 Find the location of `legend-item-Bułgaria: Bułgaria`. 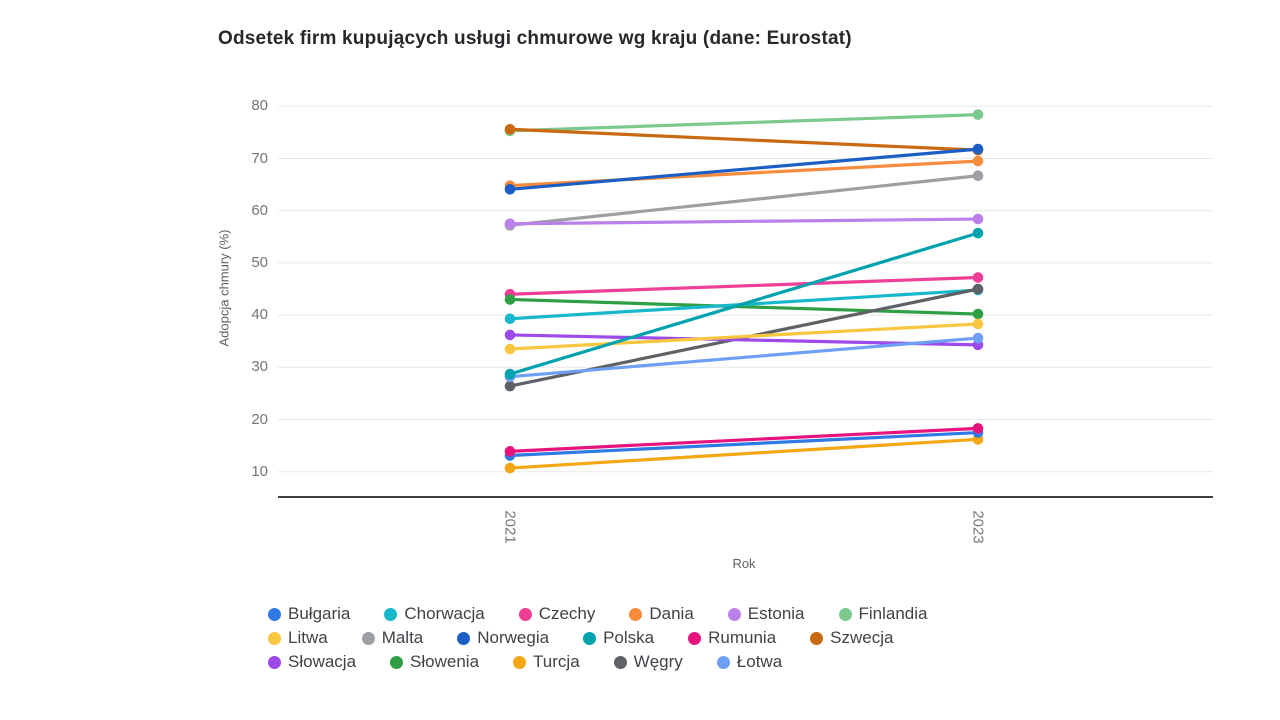

legend-item-Bułgaria: Bułgaria is located at coordinates (309, 614).